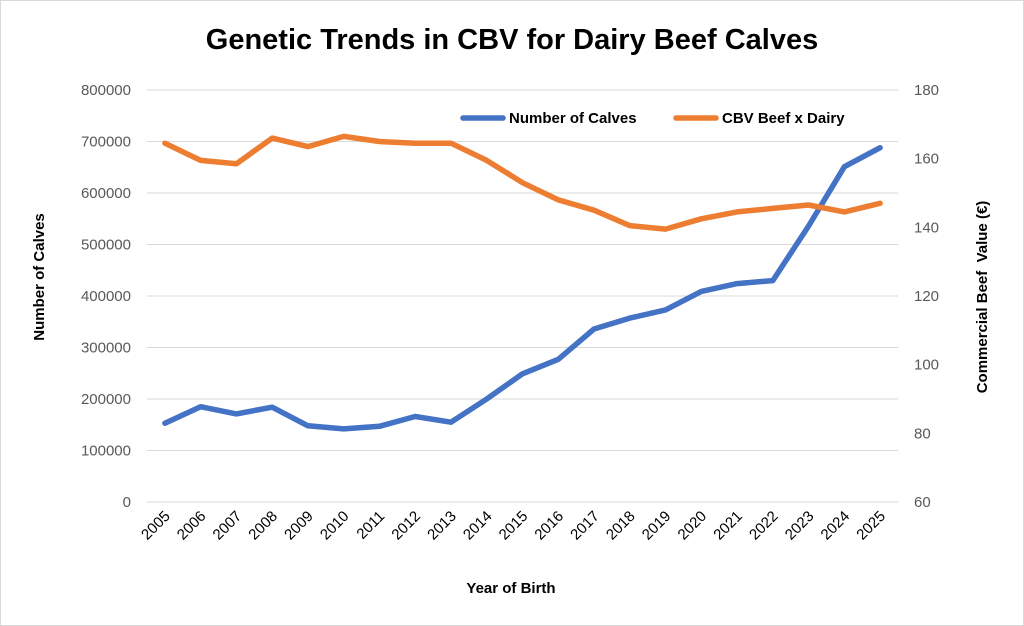 This screenshot has height=626, width=1024. I want to click on legend-label: Number of Calves, so click(573, 118).